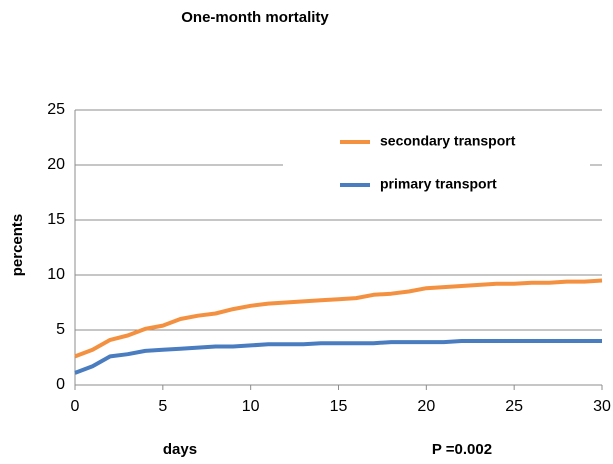 The image size is (613, 464). Describe the element at coordinates (602, 406) in the screenshot. I see `x-tick-label: 30` at that location.